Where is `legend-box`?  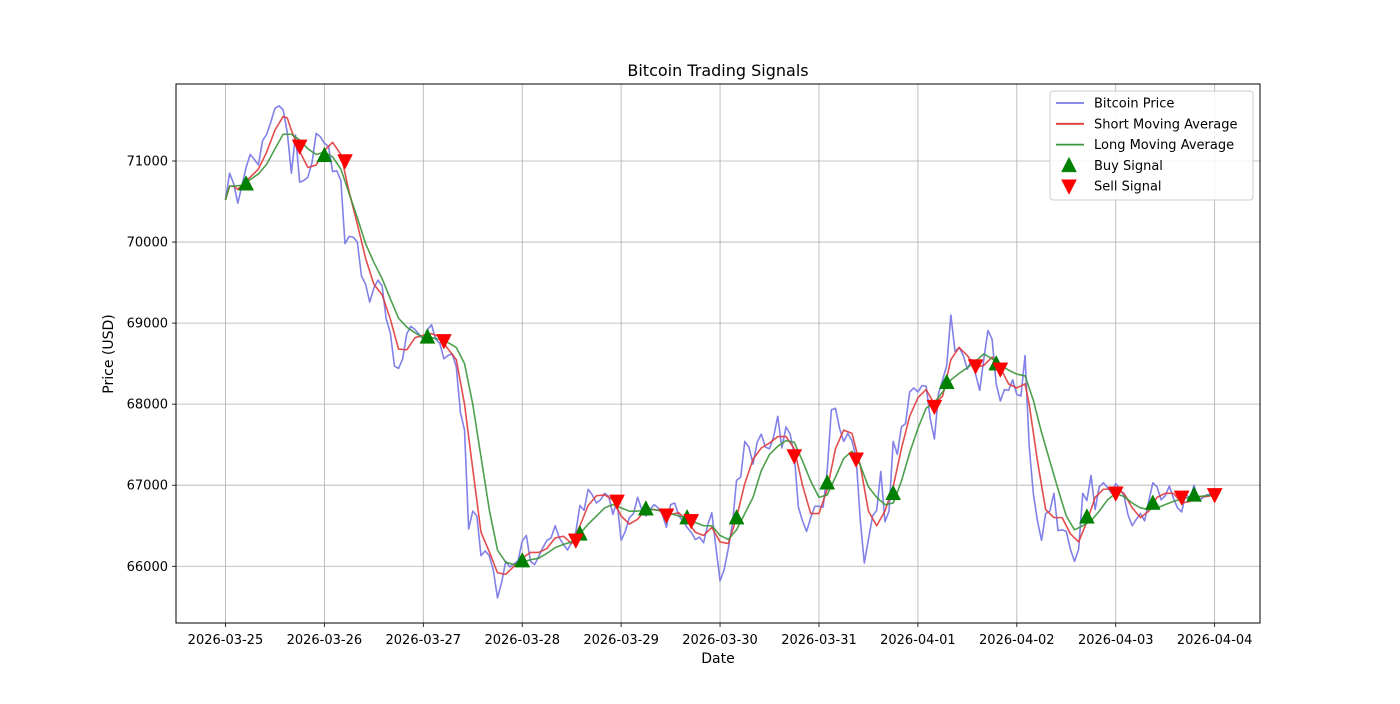
legend-box is located at coordinates (1151, 145).